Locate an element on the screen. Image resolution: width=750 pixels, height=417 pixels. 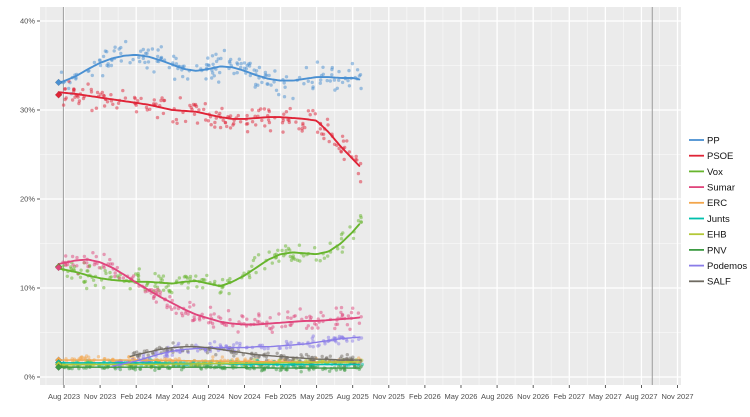
y-tick-label: 10% is located at coordinates (27, 288).